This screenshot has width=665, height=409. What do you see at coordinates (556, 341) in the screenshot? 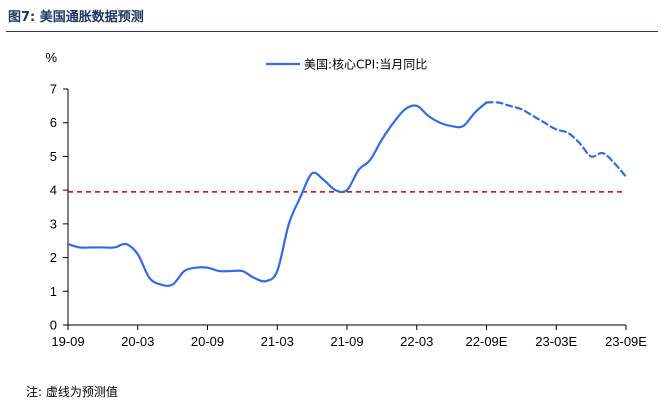
I see `x-tick-label: 23-03E` at bounding box center [556, 341].